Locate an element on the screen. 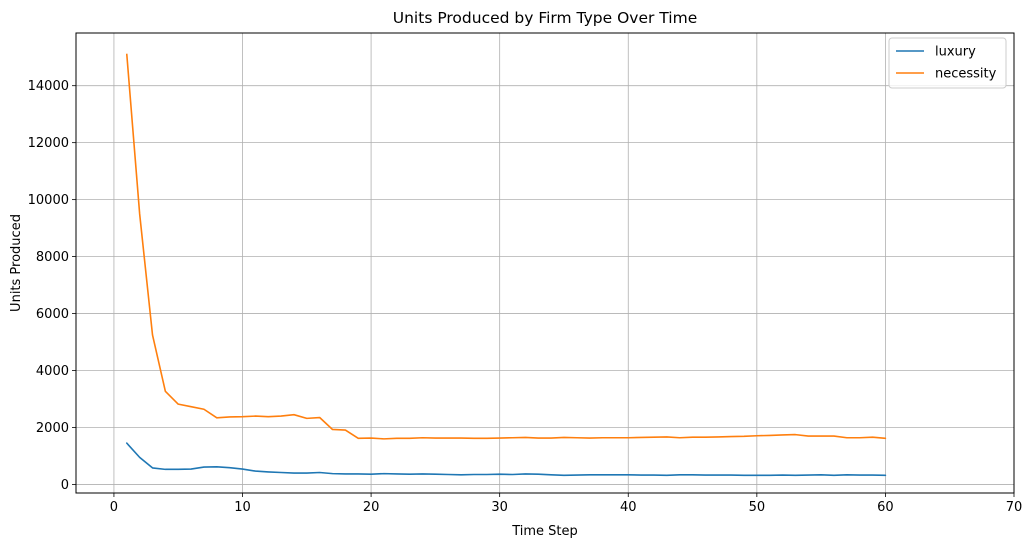 This screenshot has width=1031, height=547. x-tick-label: 20 is located at coordinates (371, 507).